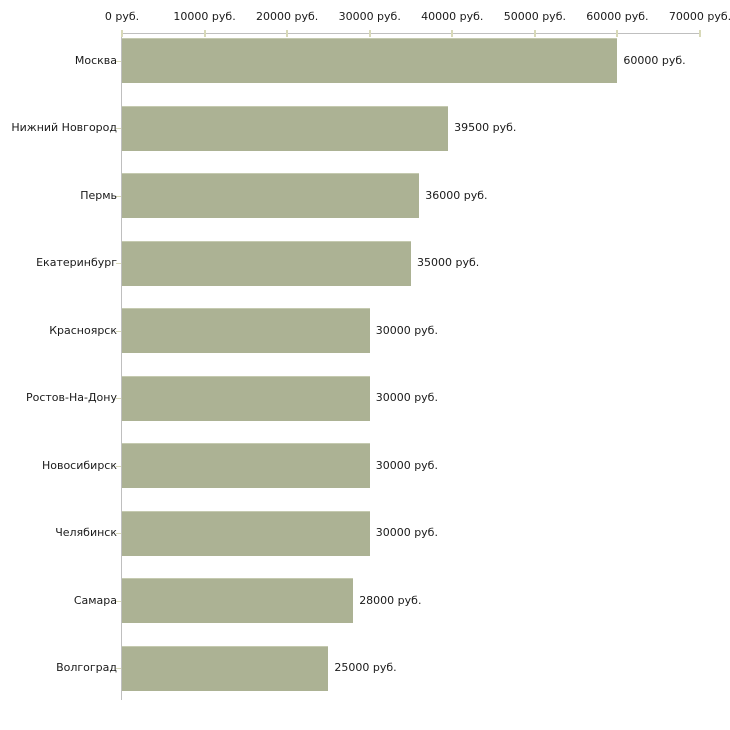 This screenshot has width=730, height=730. Describe the element at coordinates (370, 60) in the screenshot. I see `bar-Москва` at that location.